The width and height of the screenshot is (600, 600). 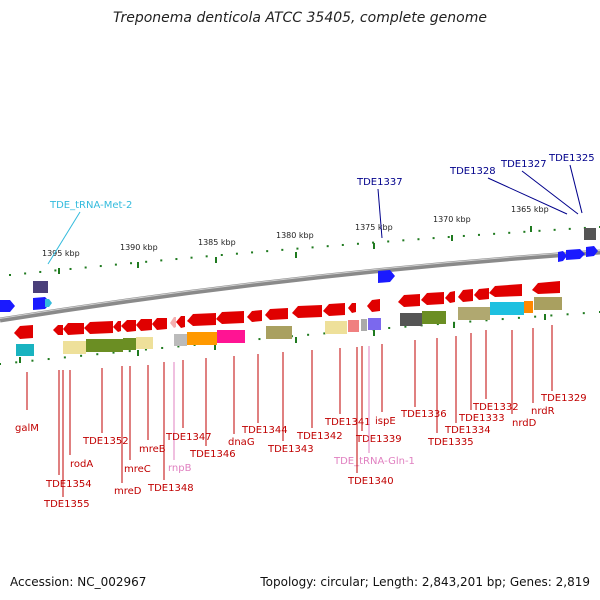 I want to click on gene-label: TDE1337, so click(x=379, y=182).